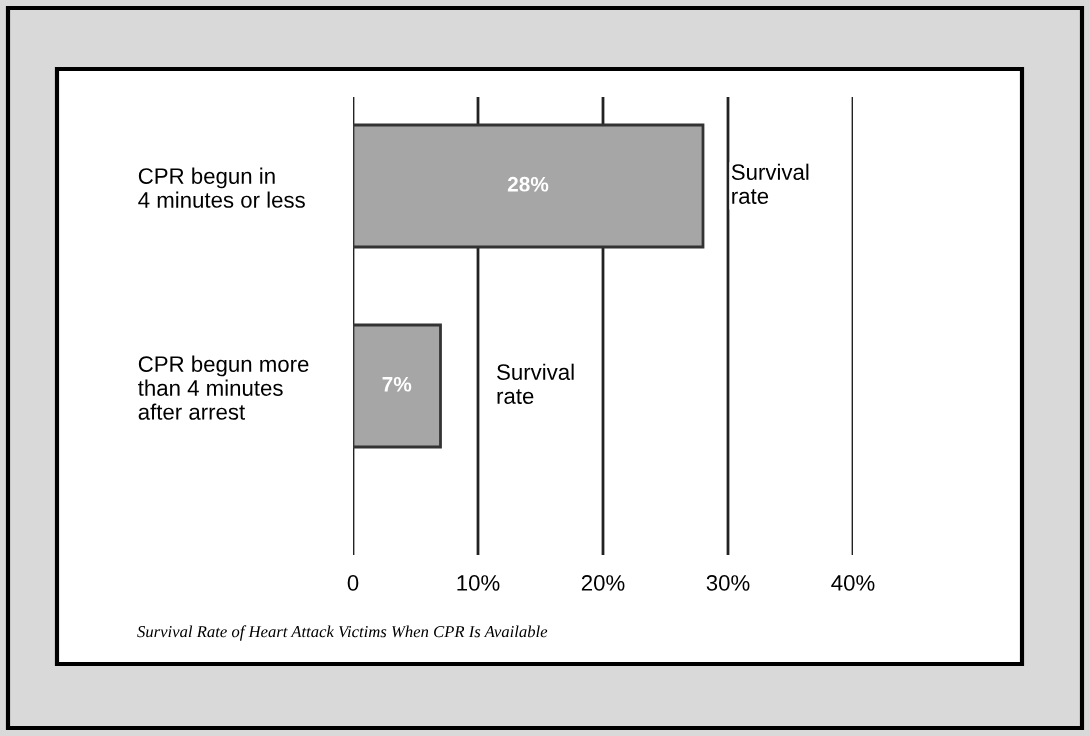 Image resolution: width=1090 pixels, height=736 pixels. I want to click on y-tick-label: CPR begun in 4 minutes or less, so click(221, 187).